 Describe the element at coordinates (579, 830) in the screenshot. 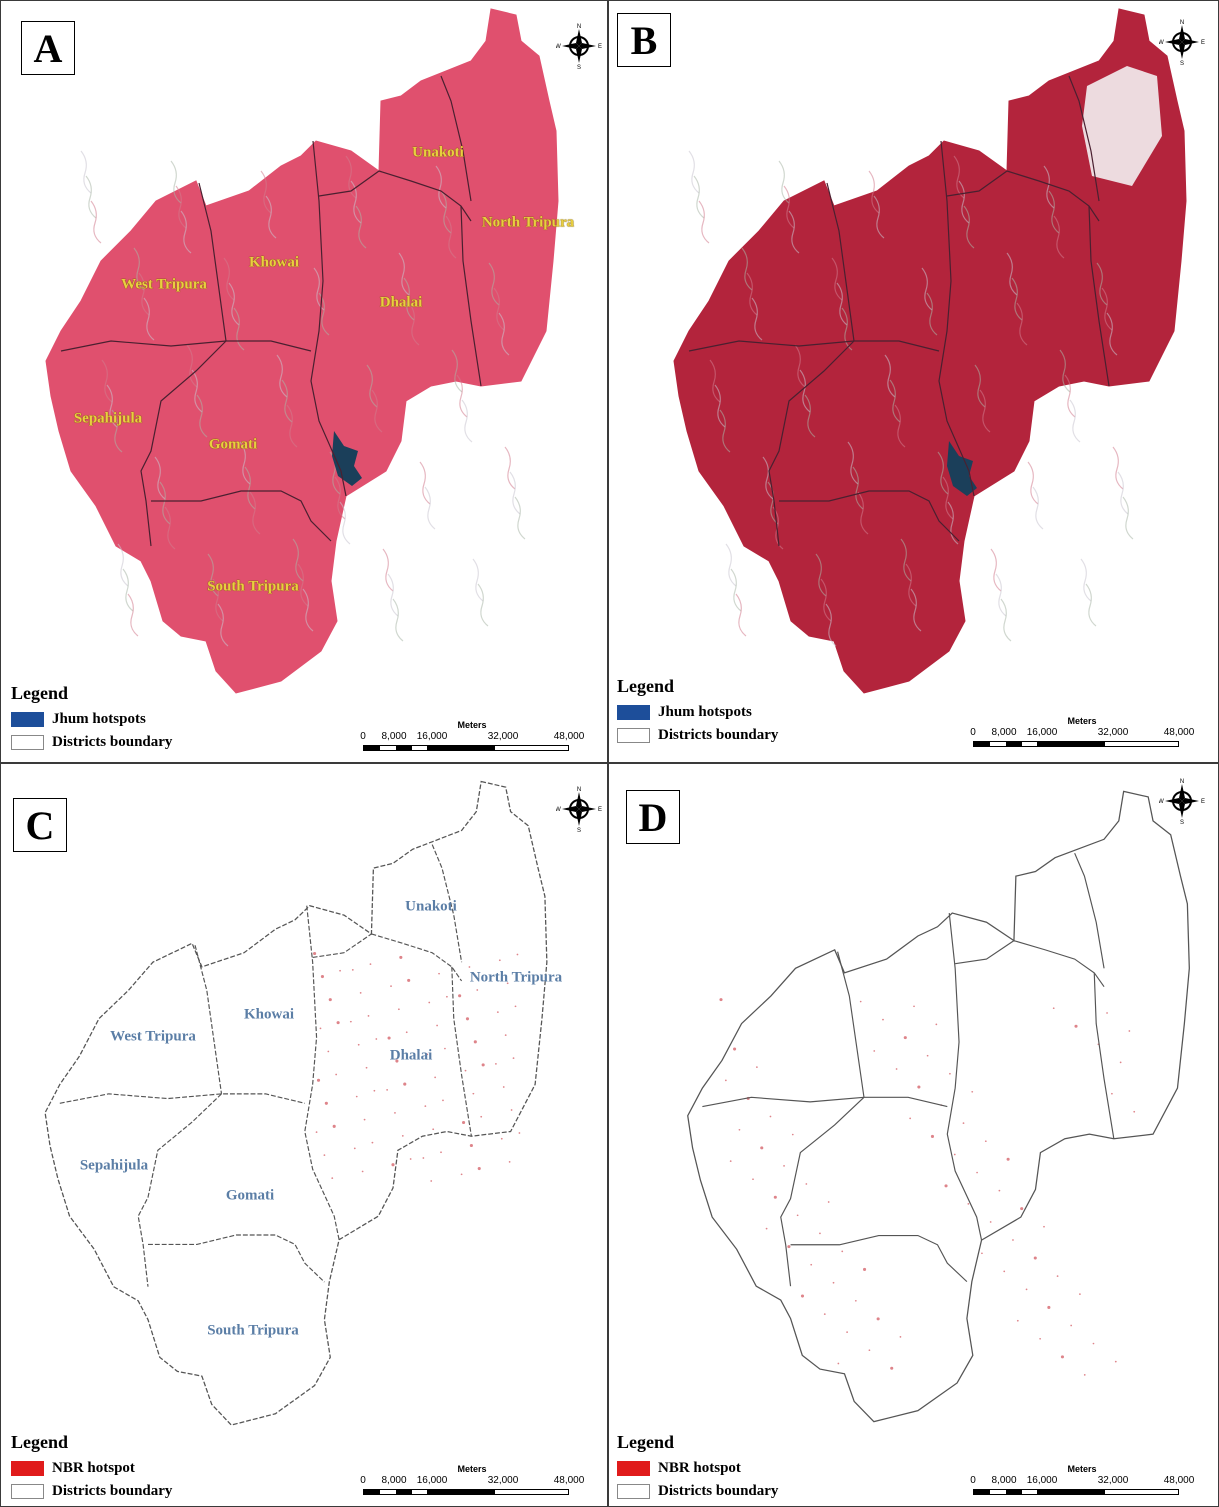

I see `compass-letter: S` at that location.